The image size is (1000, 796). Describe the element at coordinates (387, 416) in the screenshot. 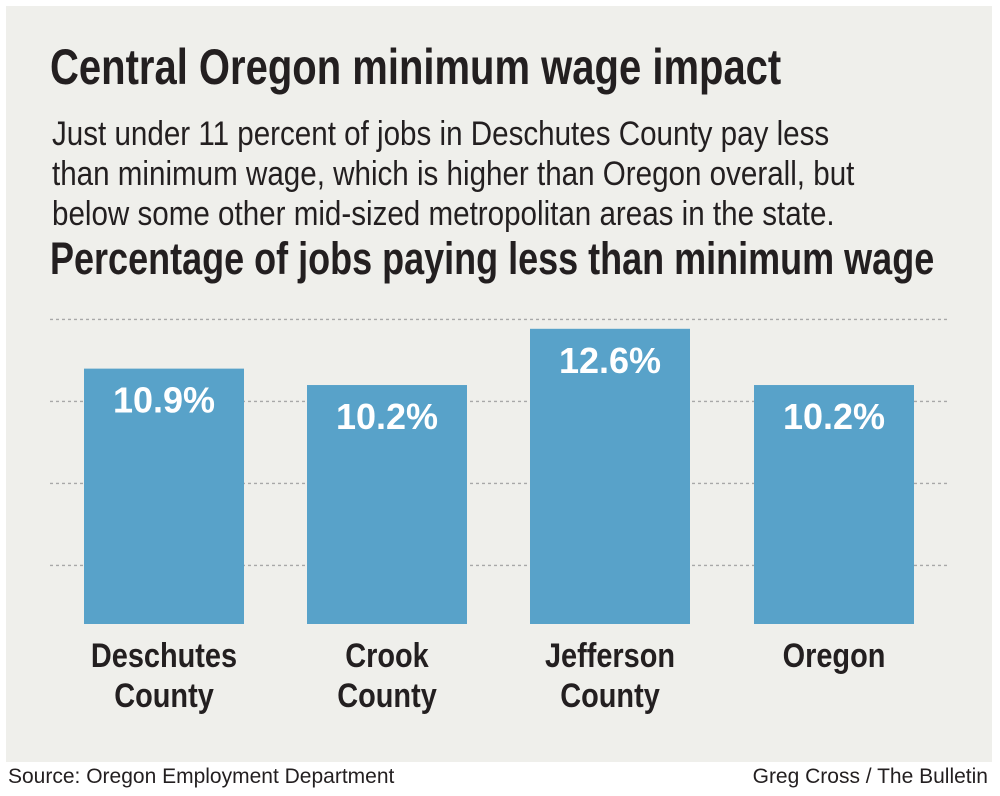

I see `bar-value-label-1: 10.2%` at that location.